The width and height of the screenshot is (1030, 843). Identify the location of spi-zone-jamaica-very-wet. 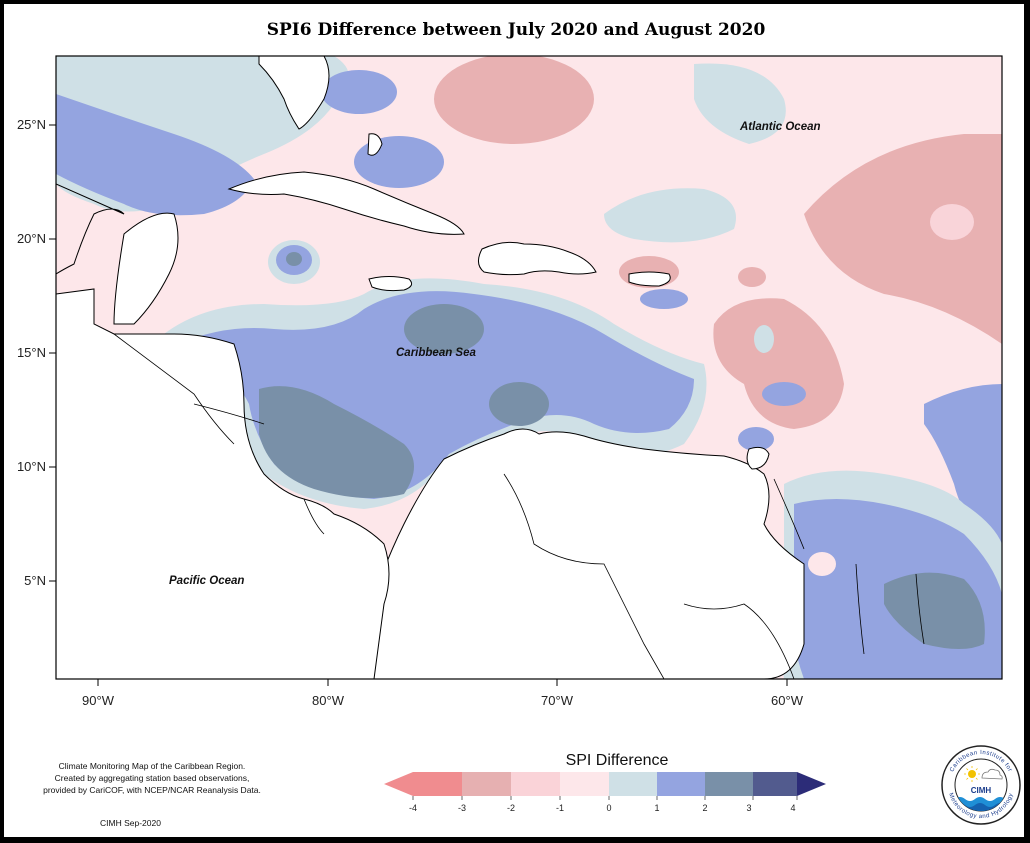
(294, 259).